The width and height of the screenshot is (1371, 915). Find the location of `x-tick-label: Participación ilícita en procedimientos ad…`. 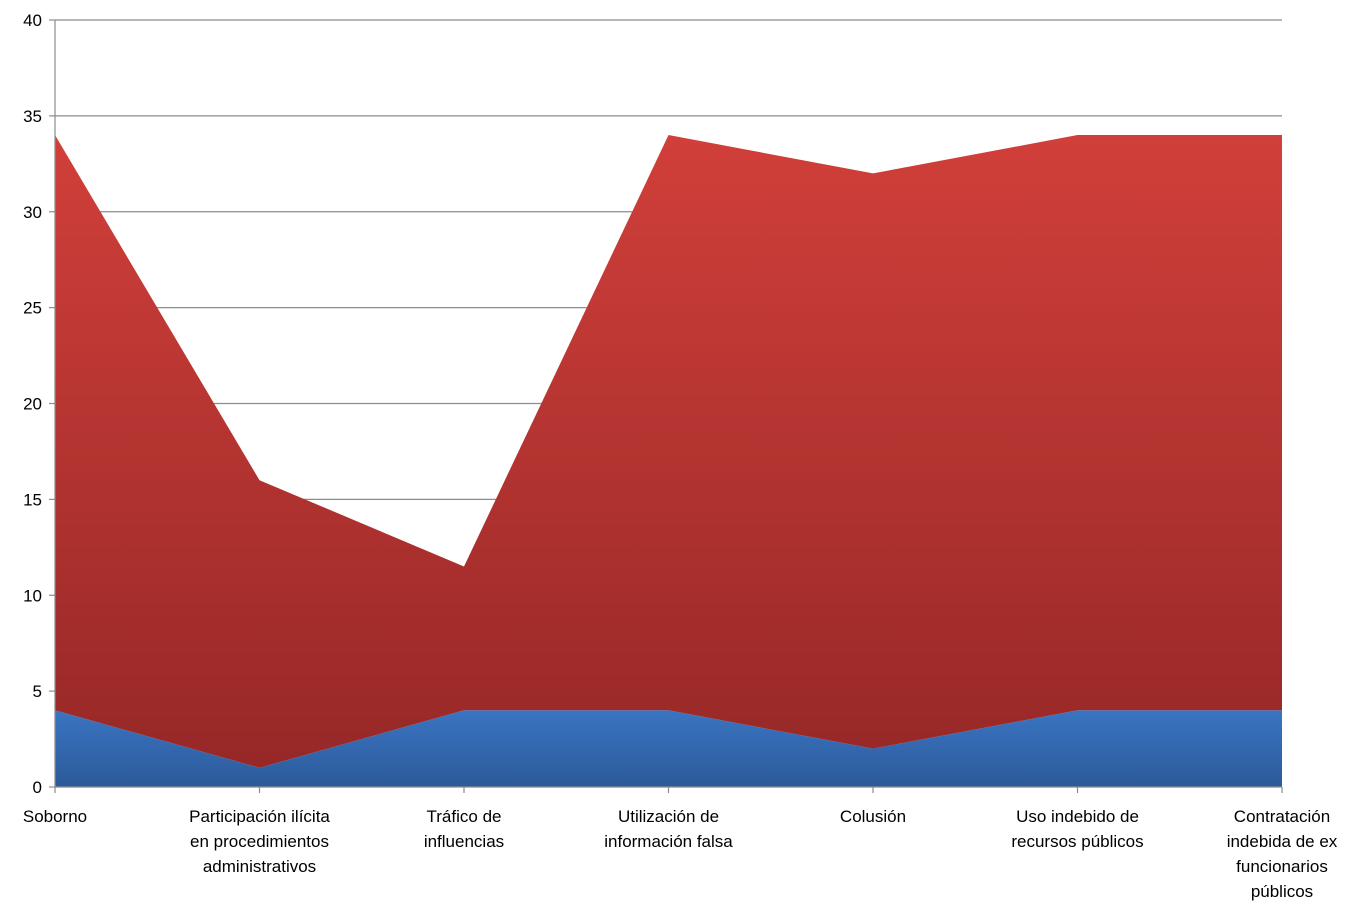

x-tick-label: Participación ilícita en procedimientos ad… is located at coordinates (259, 841).